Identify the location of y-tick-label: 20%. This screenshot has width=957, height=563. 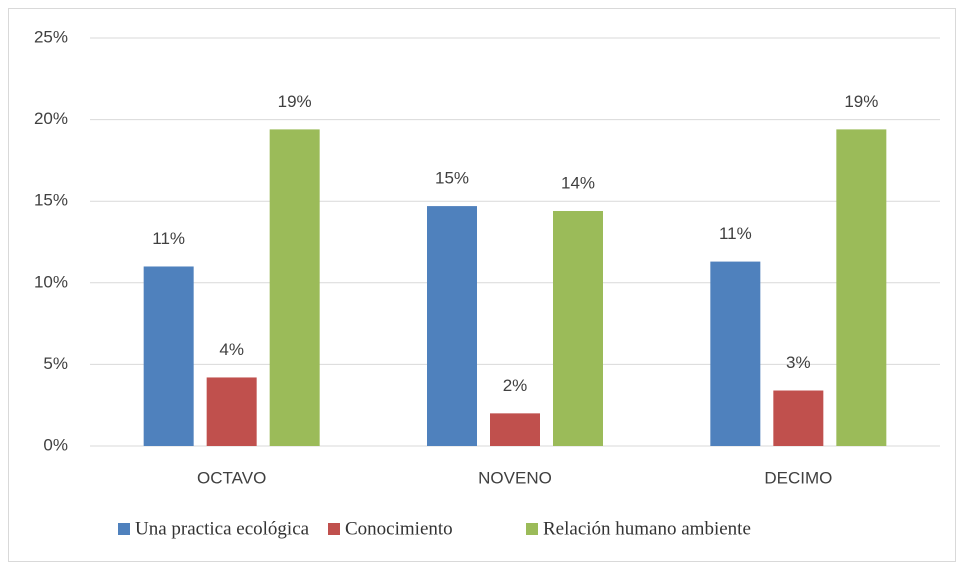
(51, 118).